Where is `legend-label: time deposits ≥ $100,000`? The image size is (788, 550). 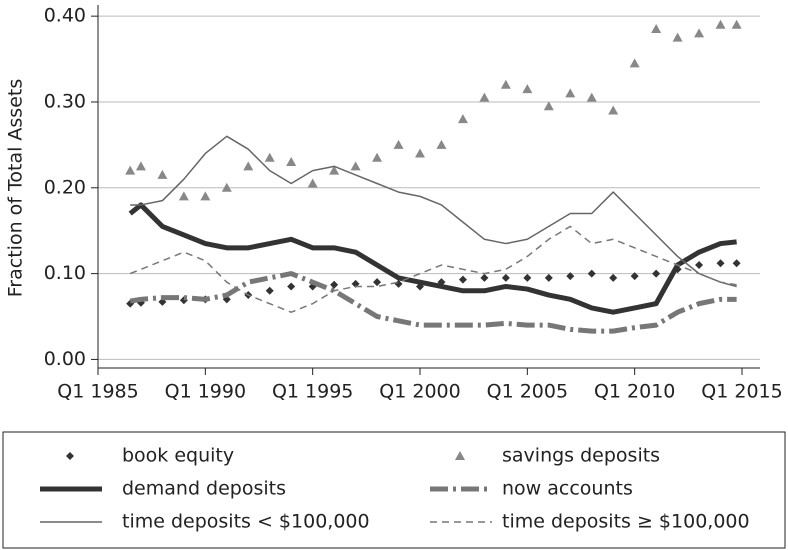
legend-label: time deposits ≥ $100,000 is located at coordinates (626, 522).